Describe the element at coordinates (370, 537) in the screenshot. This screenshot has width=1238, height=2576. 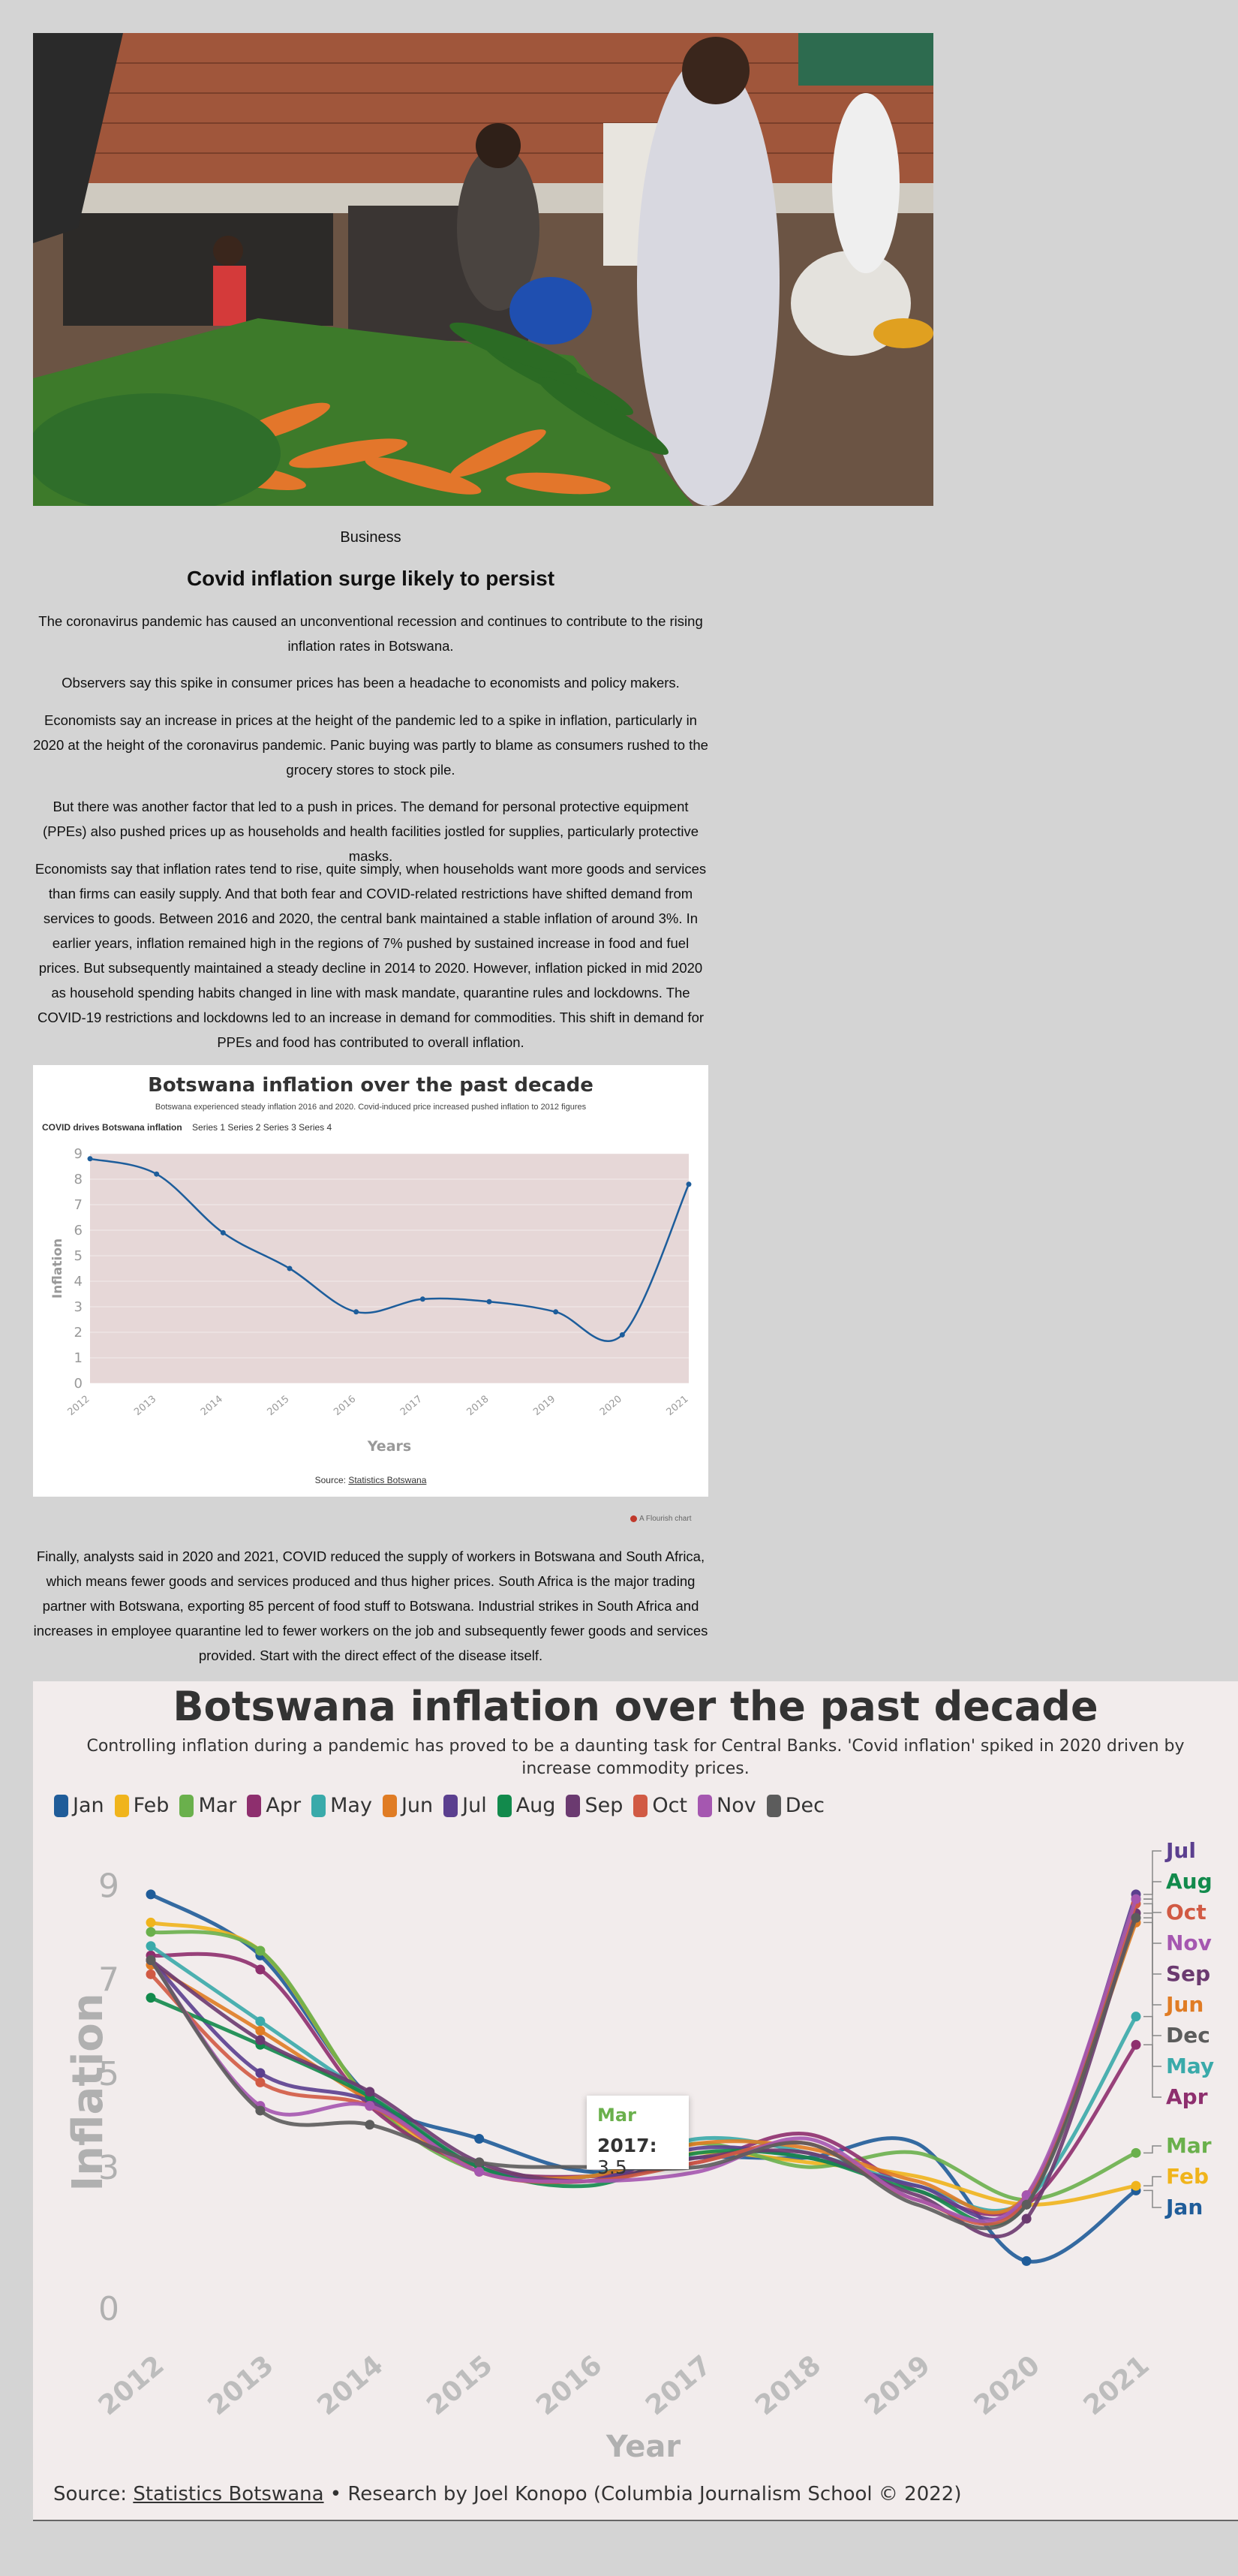
I see `article-section: Business` at that location.